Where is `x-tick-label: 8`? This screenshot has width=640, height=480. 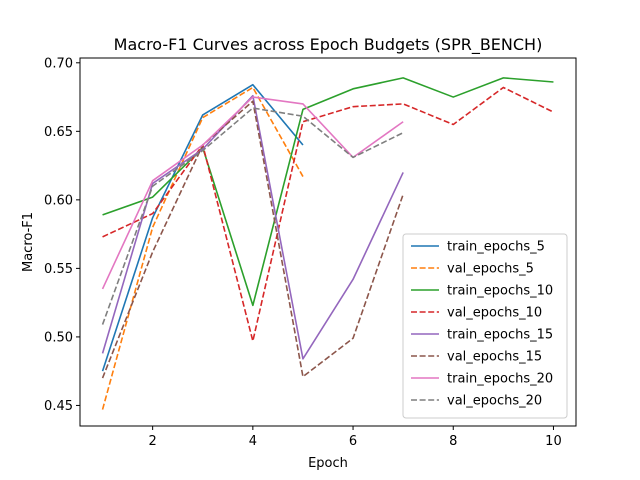
x-tick-label: 8 is located at coordinates (453, 441).